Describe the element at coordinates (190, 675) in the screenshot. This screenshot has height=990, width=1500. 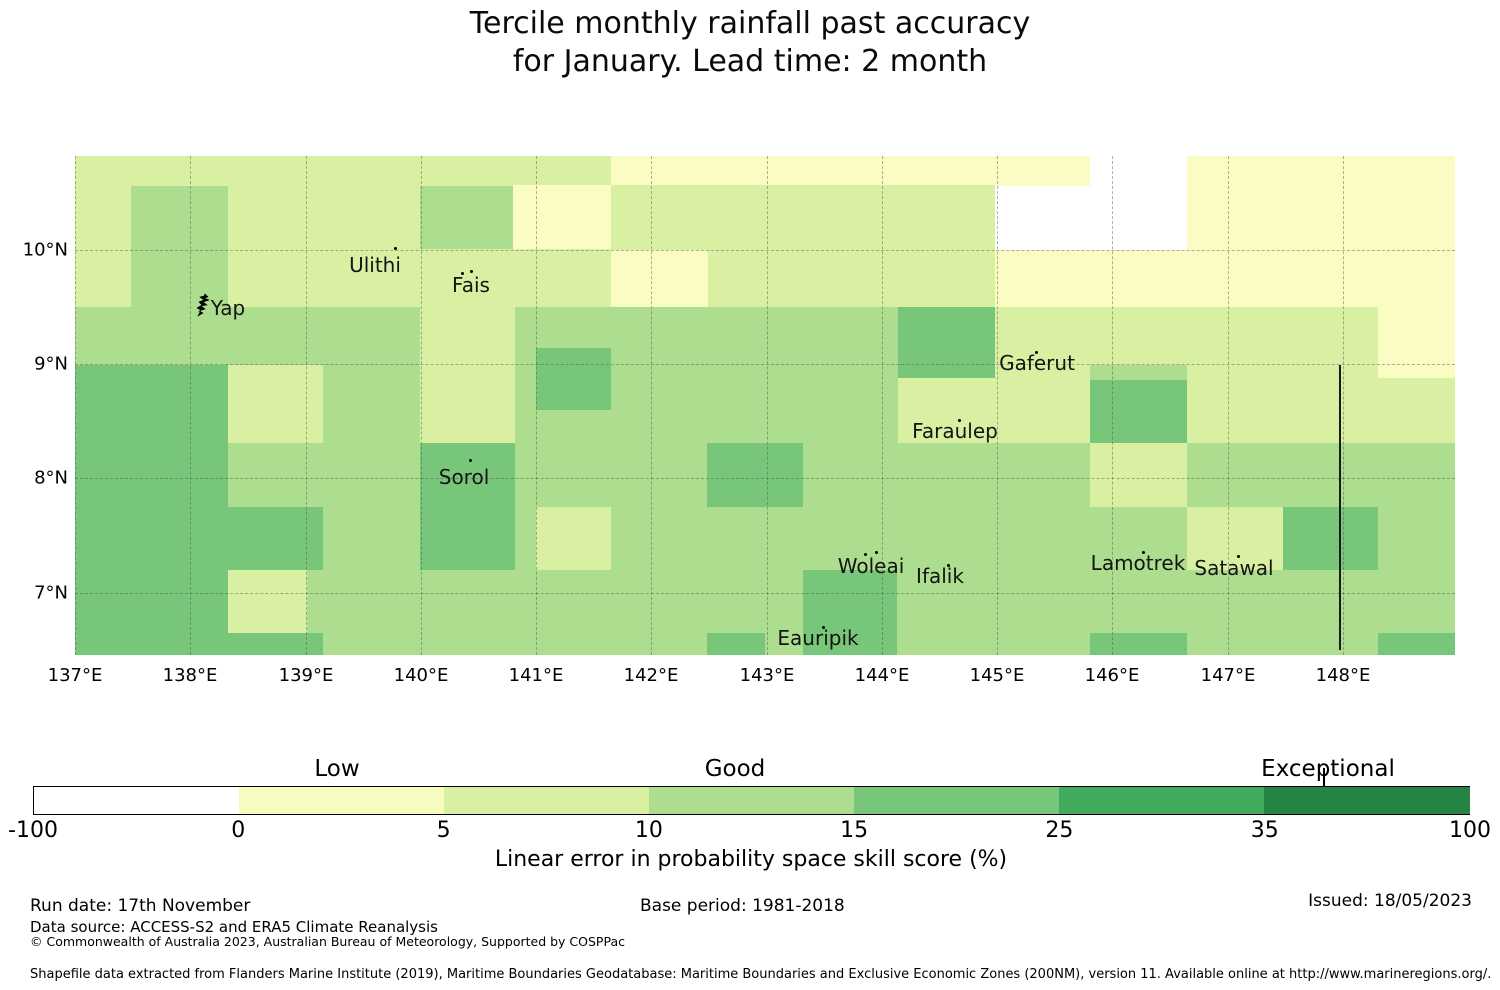
I see `x-axis-tick-label: 138°E` at that location.